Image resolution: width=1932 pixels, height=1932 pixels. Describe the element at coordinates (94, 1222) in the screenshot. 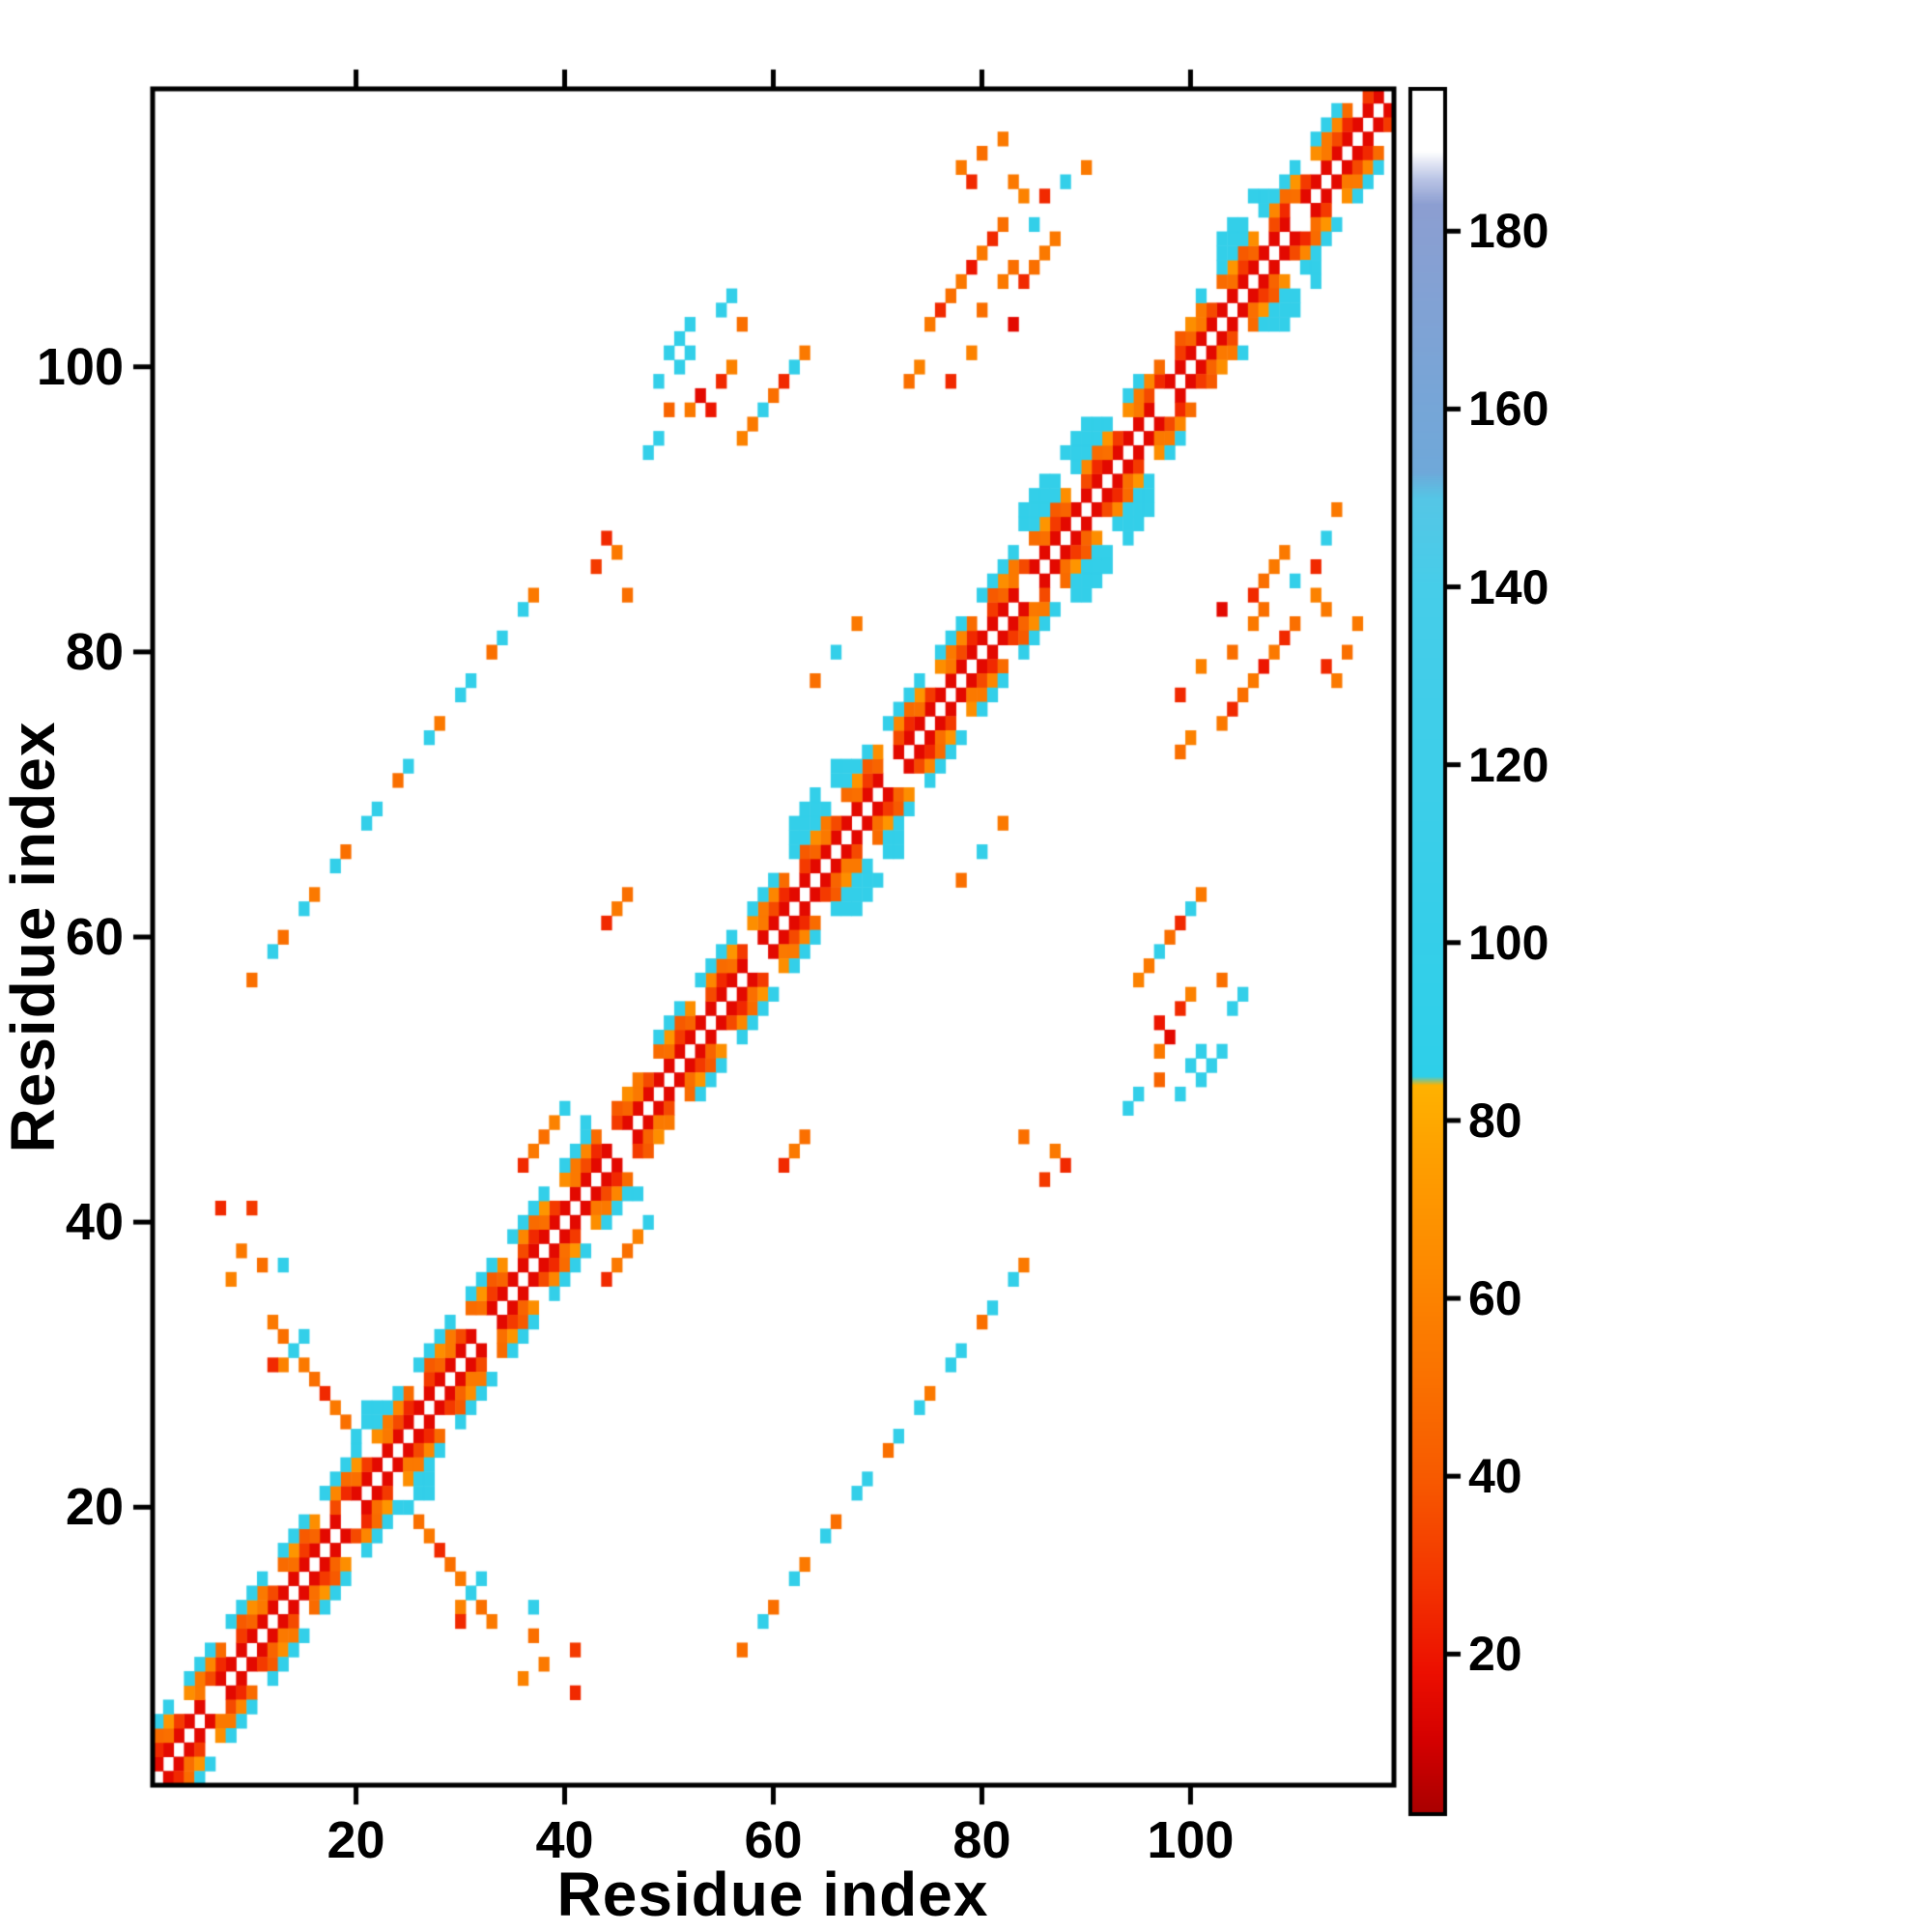

I see `y-tick-label: 40` at that location.